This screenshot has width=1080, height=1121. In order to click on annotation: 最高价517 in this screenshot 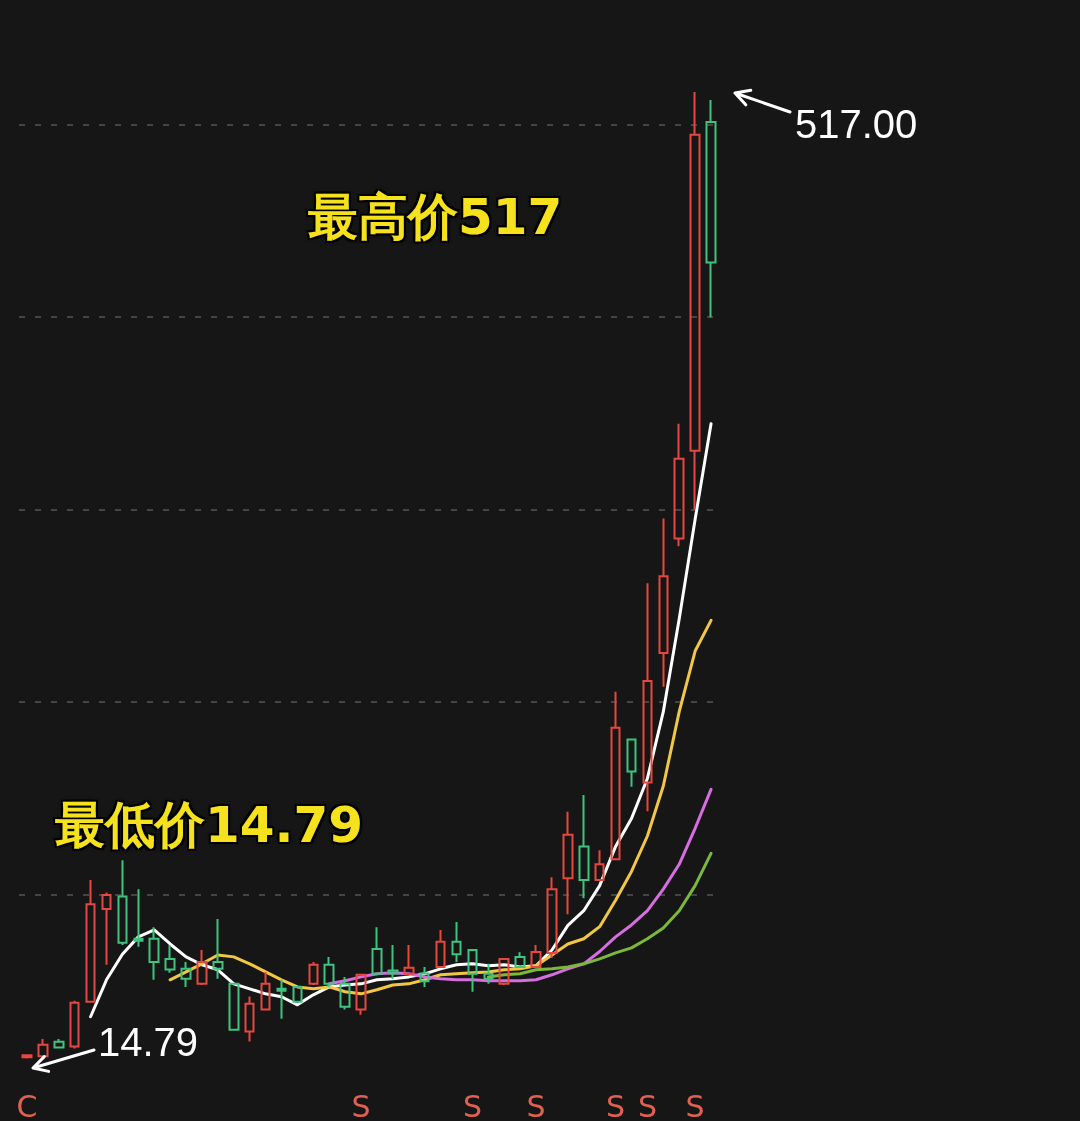, I will do `click(435, 217)`.